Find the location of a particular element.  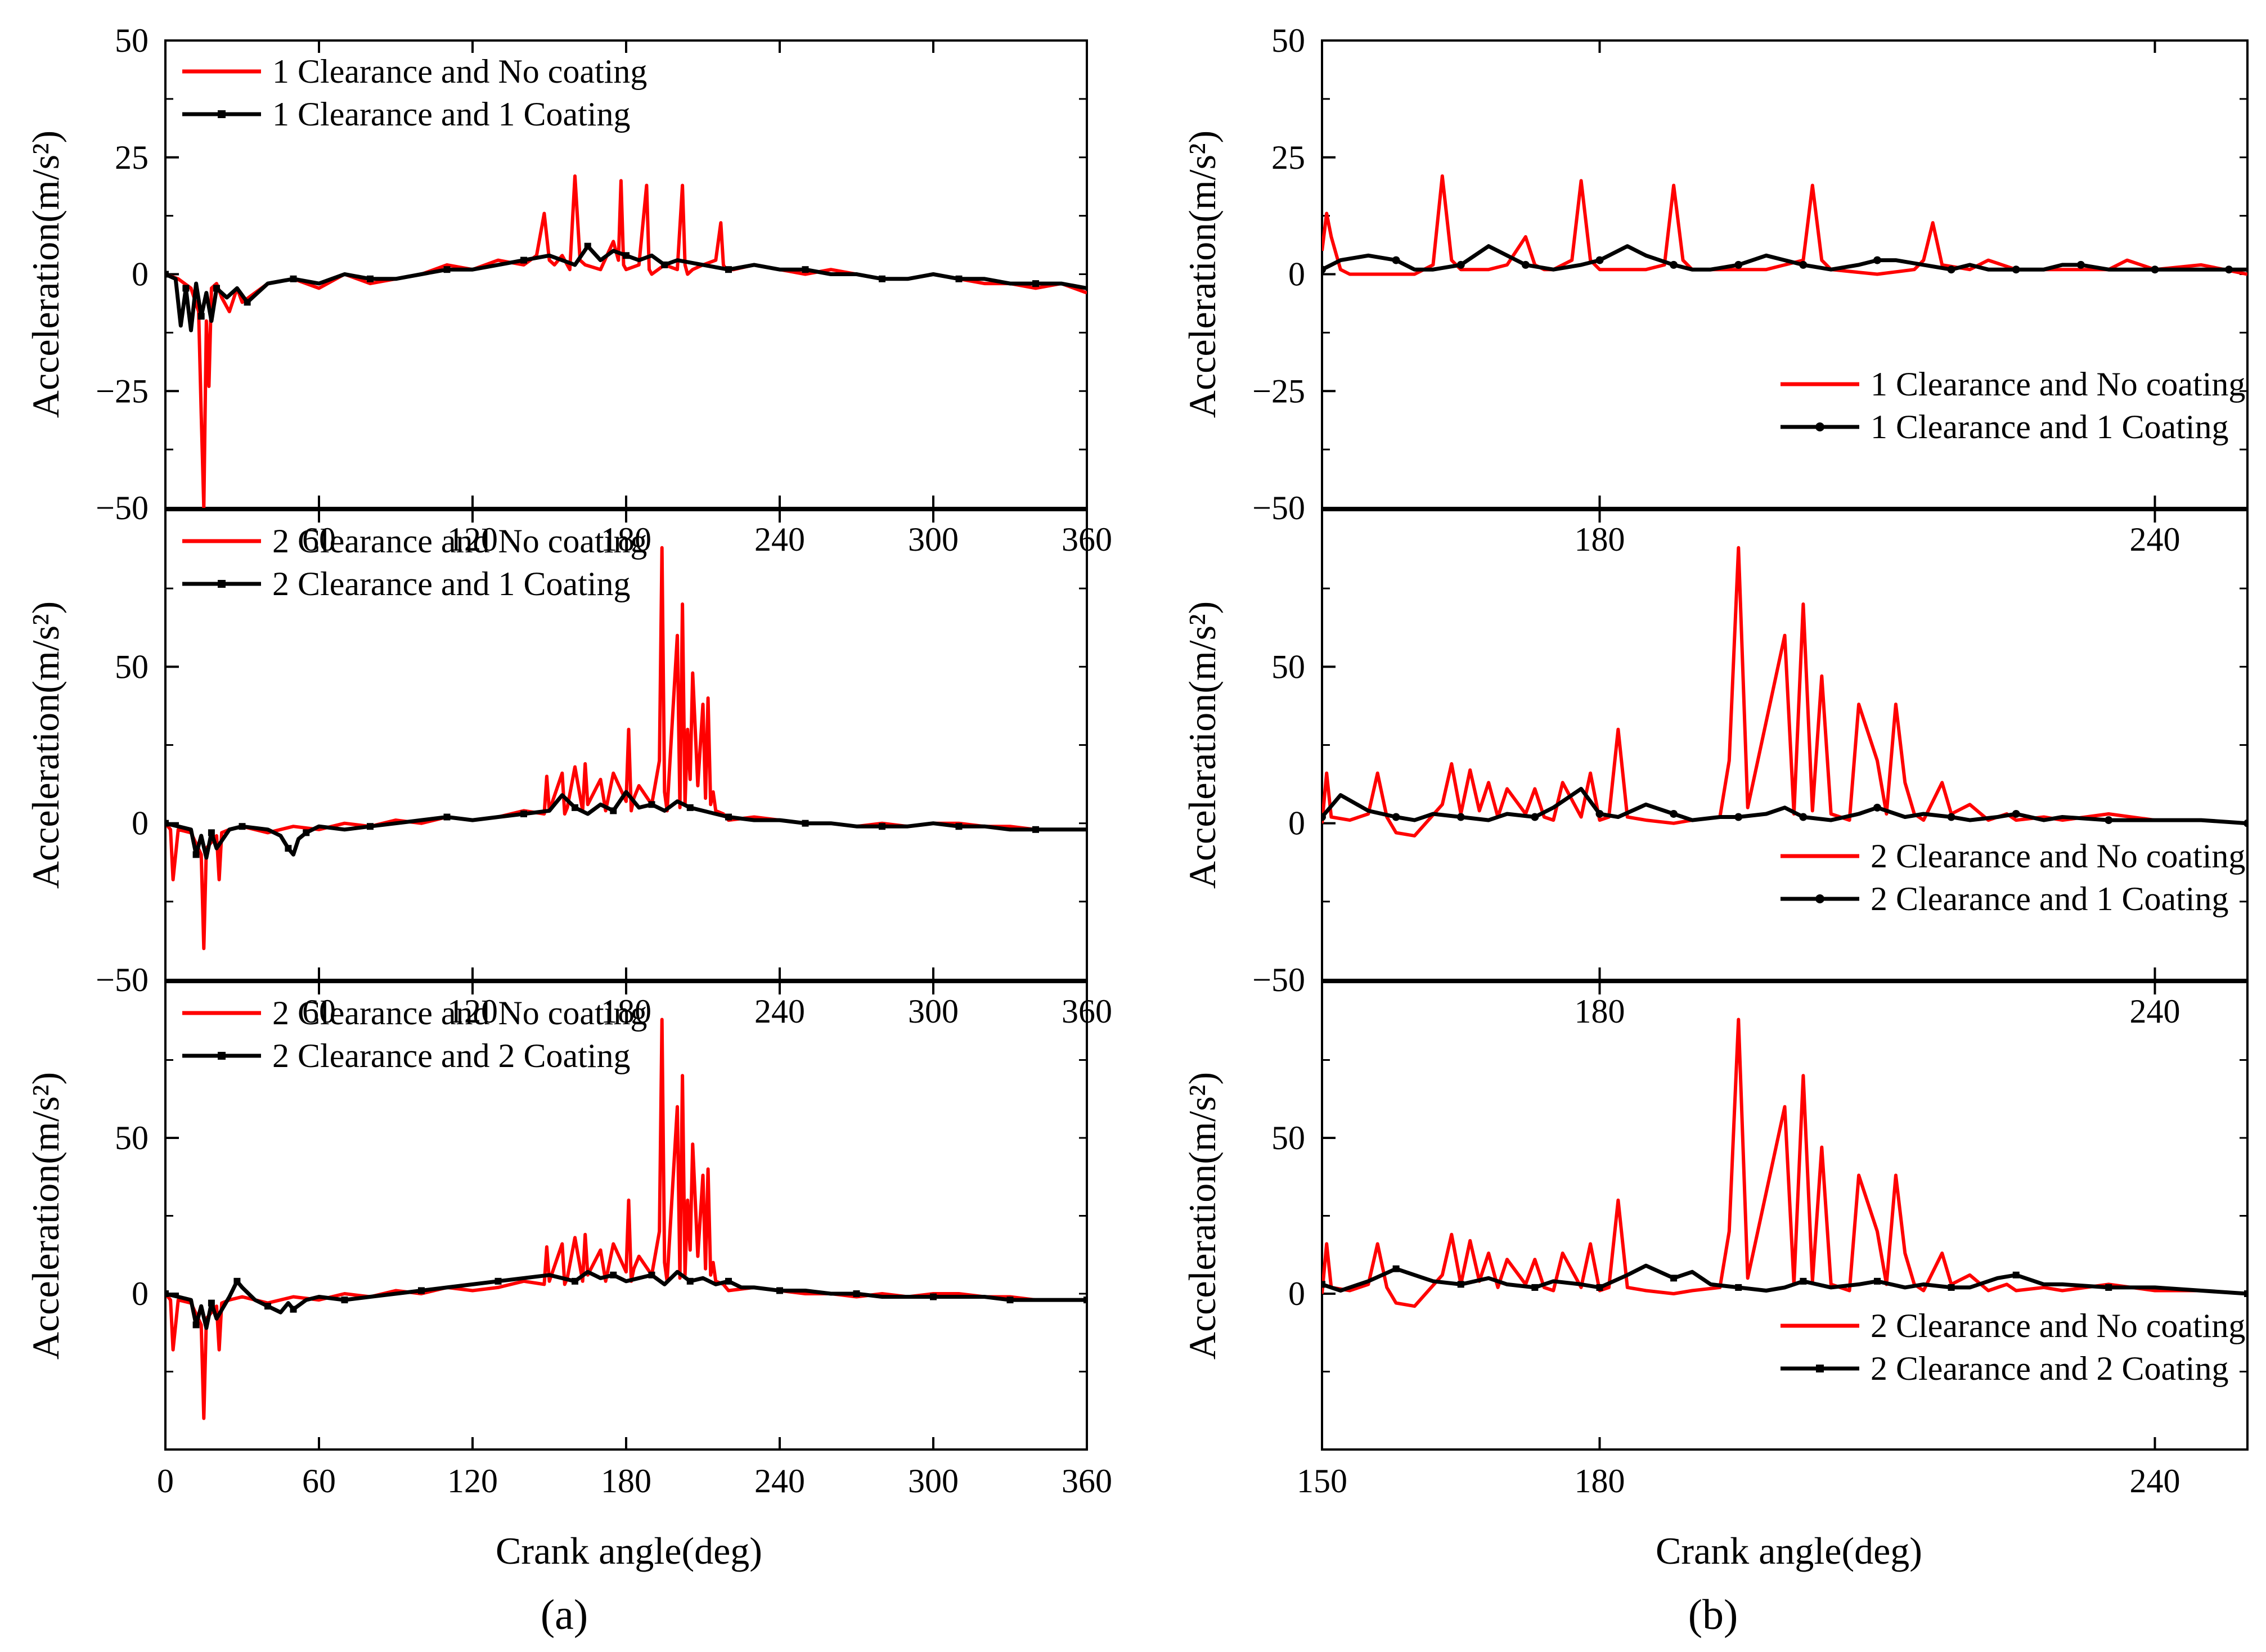

x-tick-label: 360 is located at coordinates (1087, 1481).